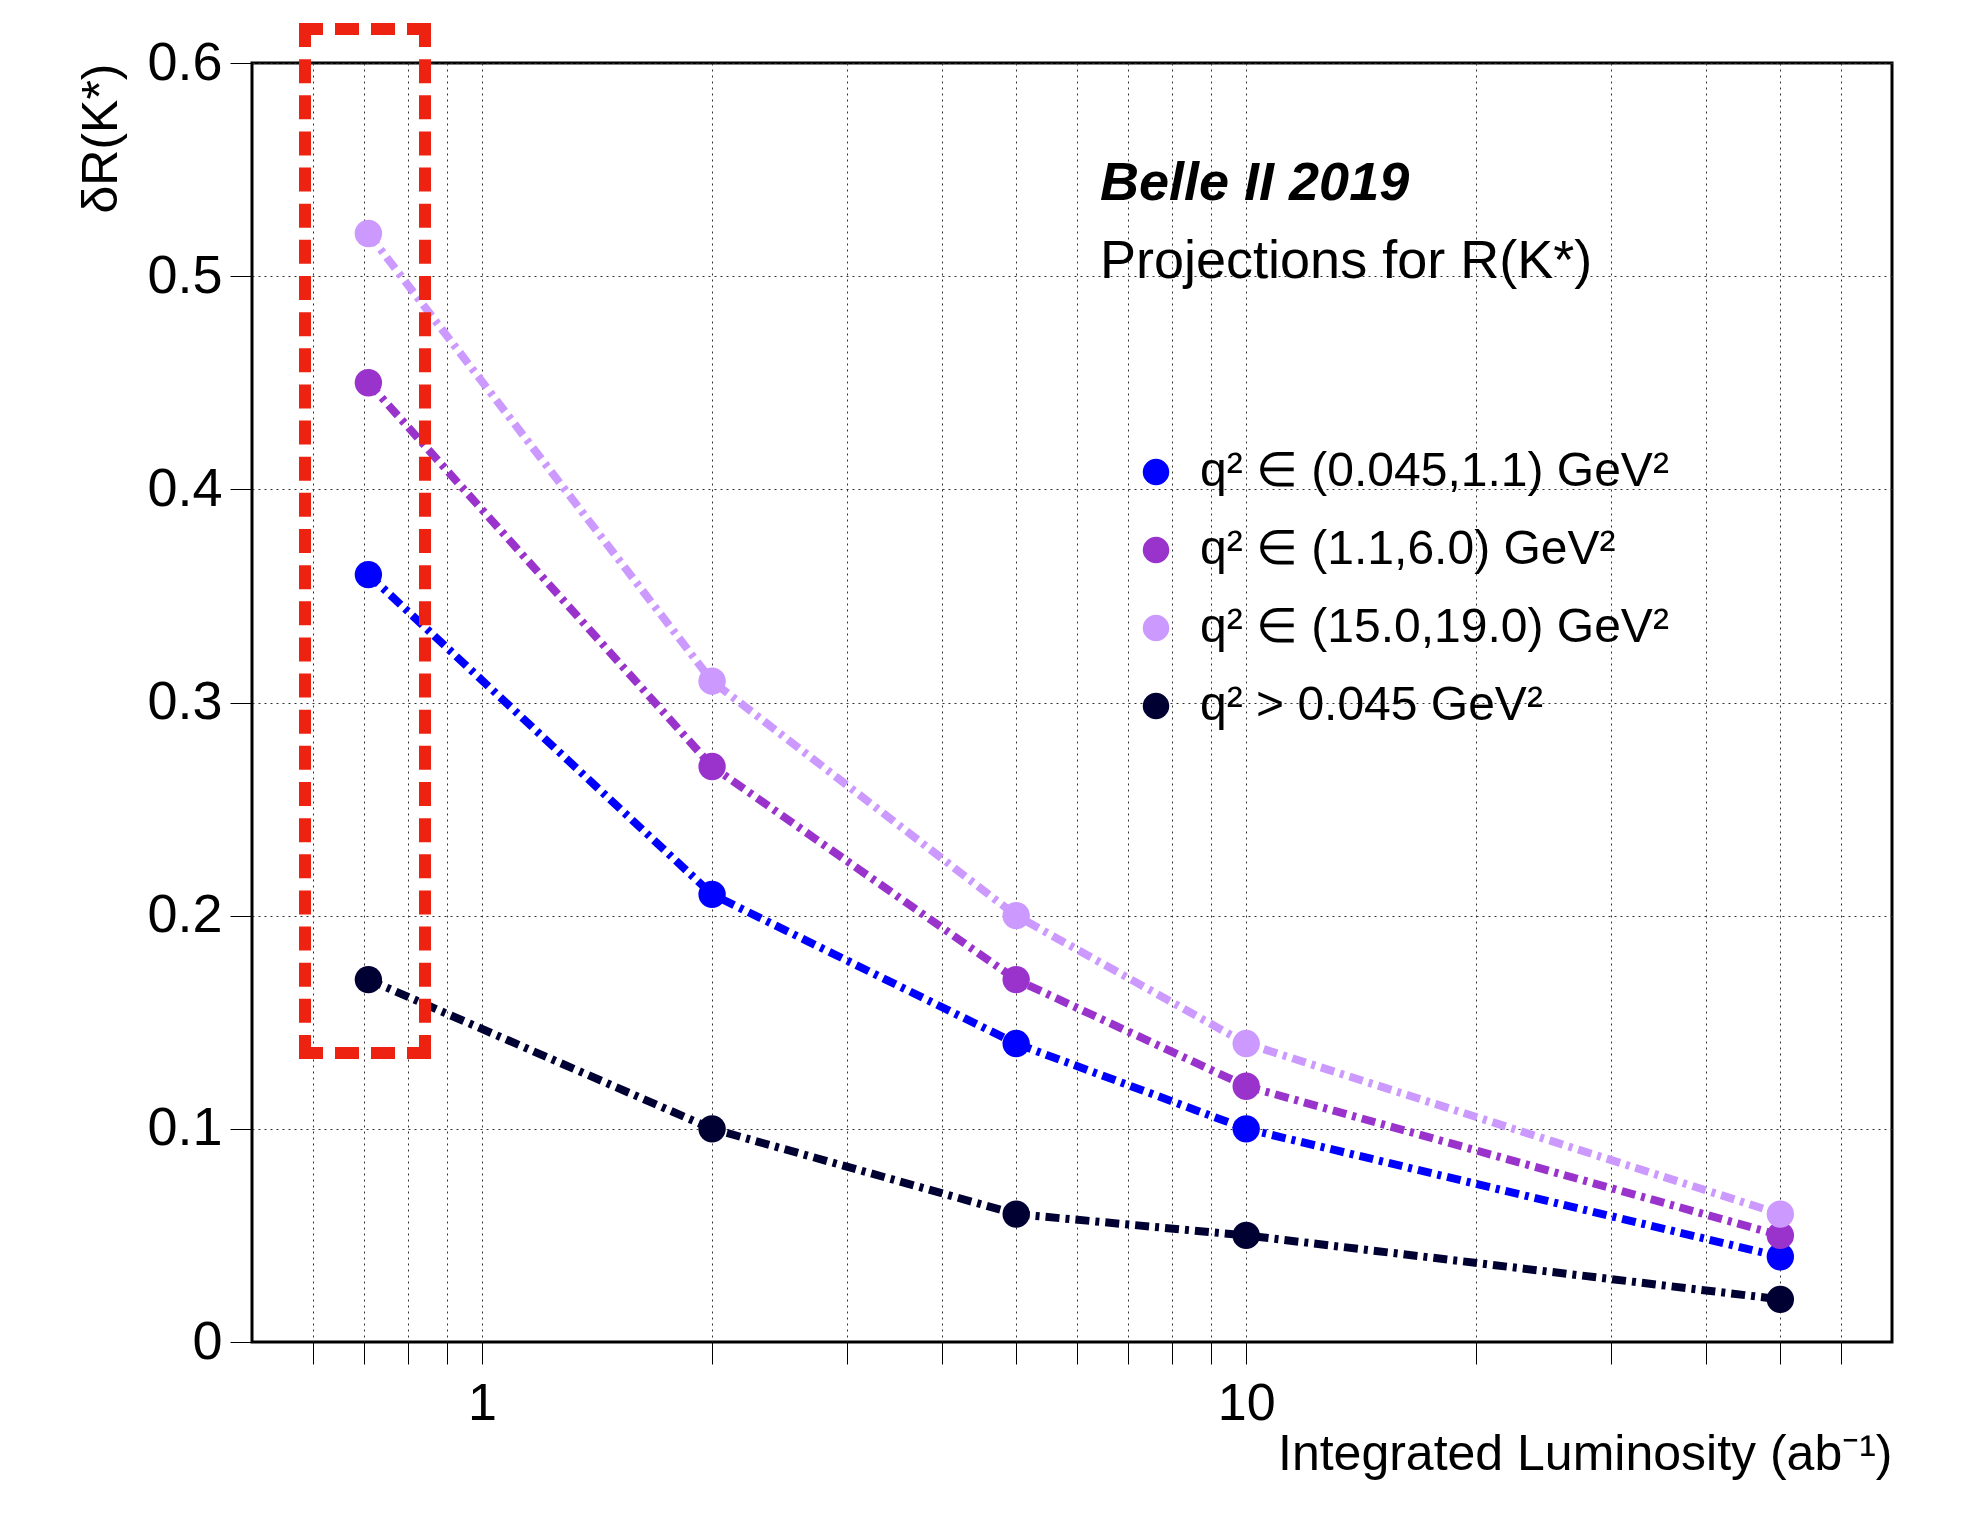 Image resolution: width=1977 pixels, height=1539 pixels. I want to click on legend-label: q² > 0.045 GeV², so click(1371, 703).